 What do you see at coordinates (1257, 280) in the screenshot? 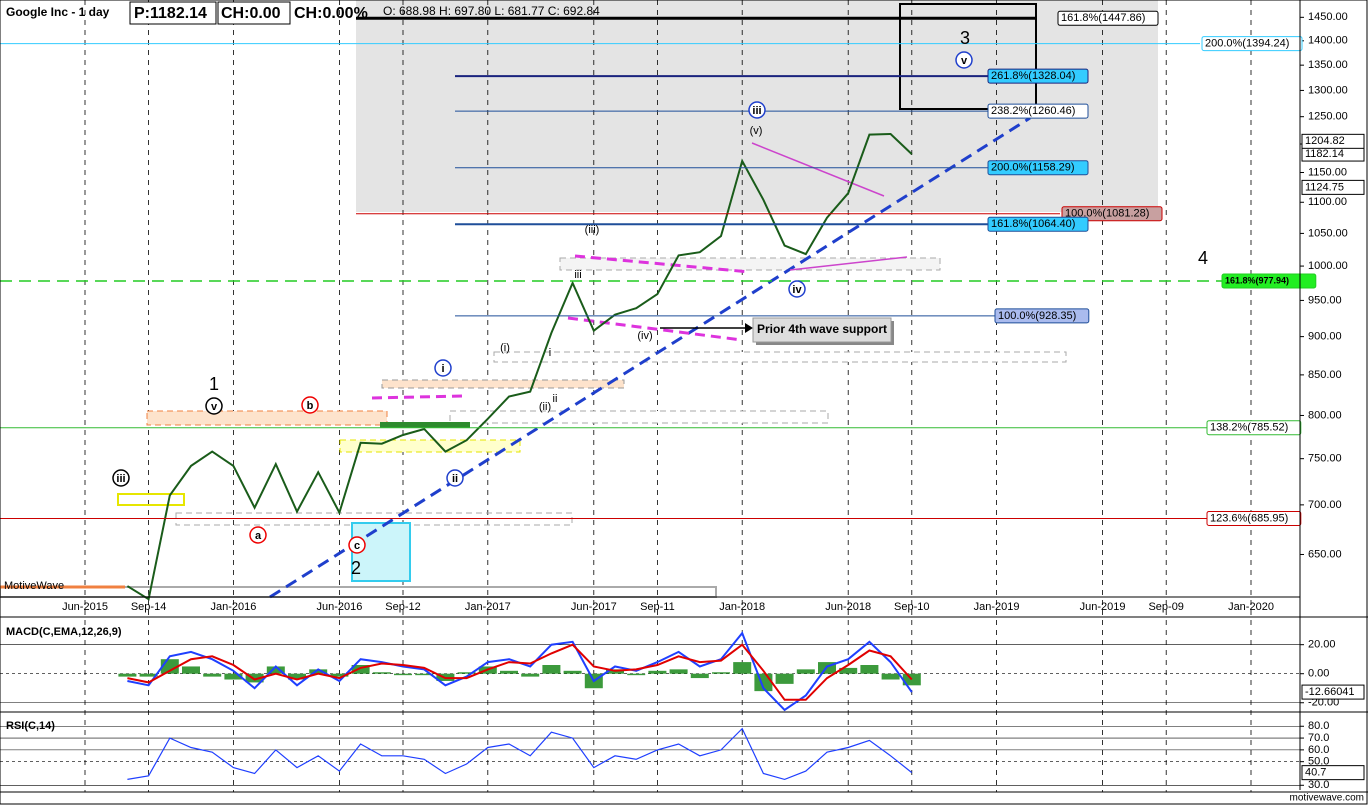
I see `level-label: 161.8%(977.94)` at bounding box center [1257, 280].